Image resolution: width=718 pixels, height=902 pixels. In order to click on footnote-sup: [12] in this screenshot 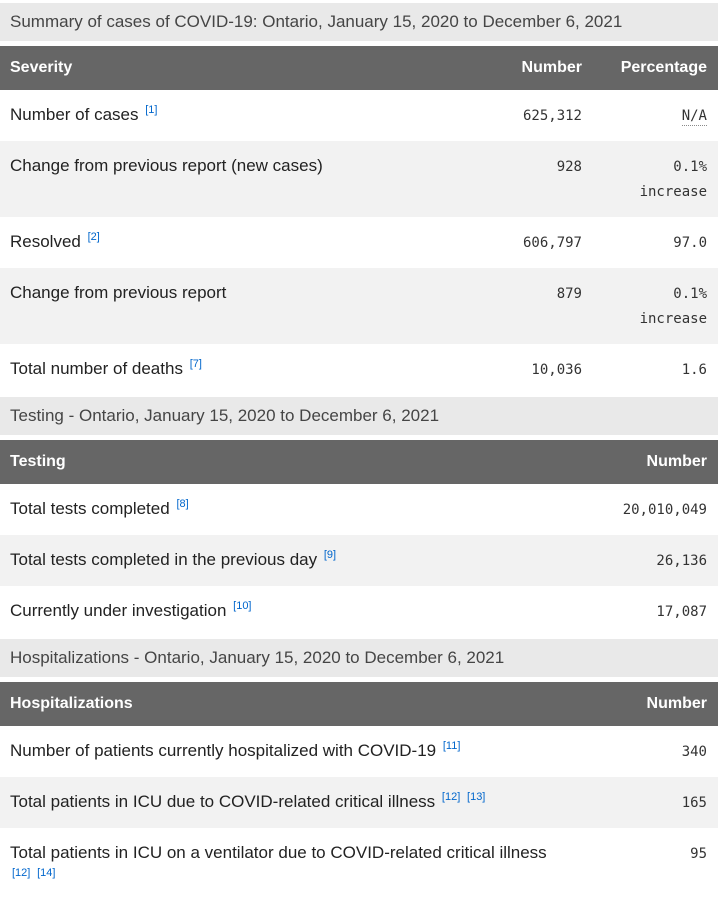, I will do `click(451, 797)`.